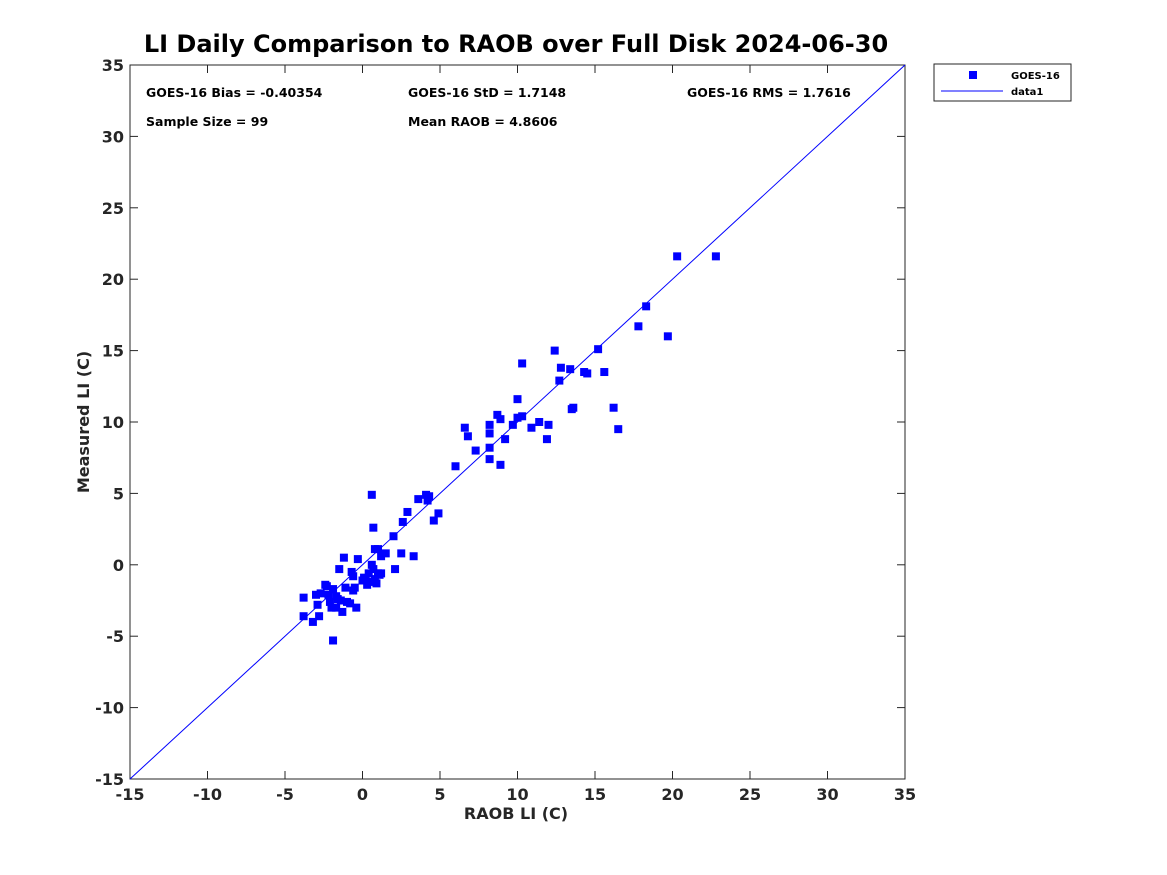 The width and height of the screenshot is (1167, 875). Describe the element at coordinates (516, 813) in the screenshot. I see `x-axis-label: RAOB LI (C)` at that location.